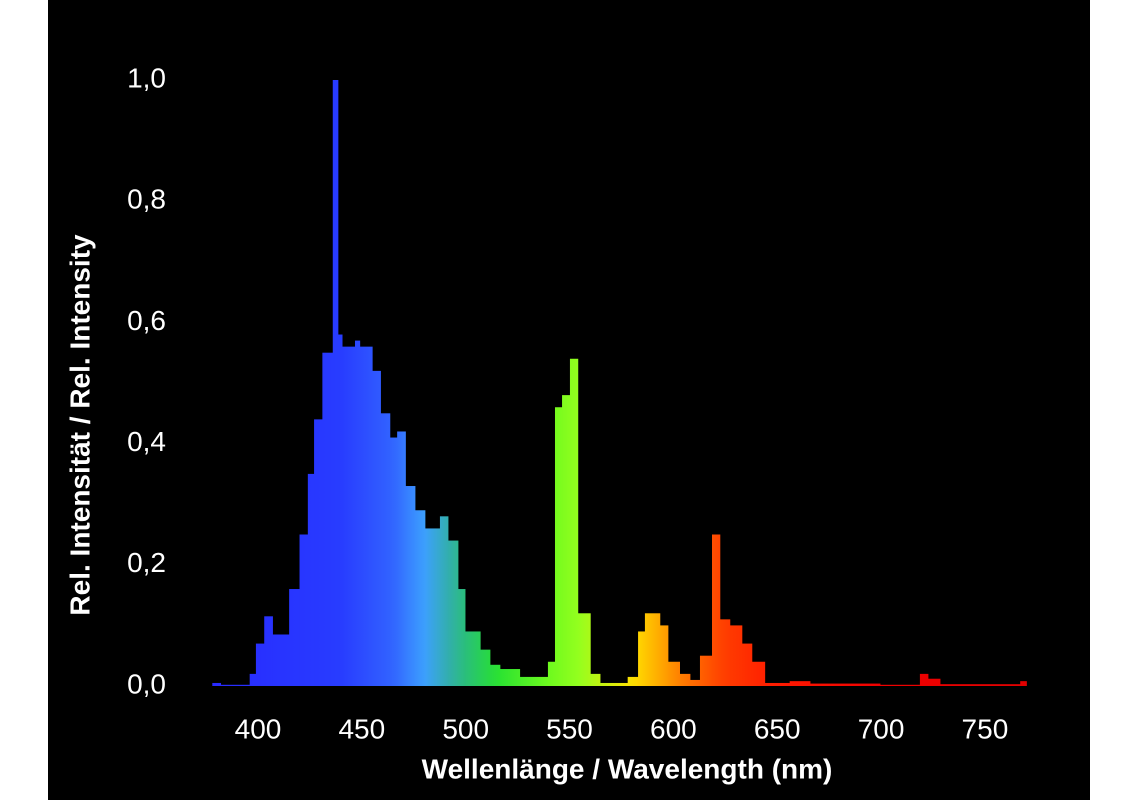 This screenshot has width=1140, height=800. Describe the element at coordinates (361, 728) in the screenshot. I see `x-tick-label: 450` at that location.